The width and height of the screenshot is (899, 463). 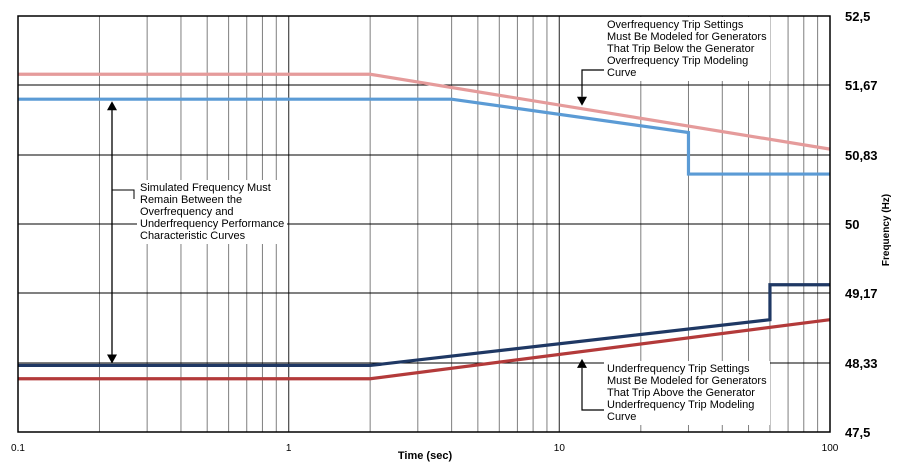 I want to click on underfrequency-arrow-head, so click(x=582, y=363).